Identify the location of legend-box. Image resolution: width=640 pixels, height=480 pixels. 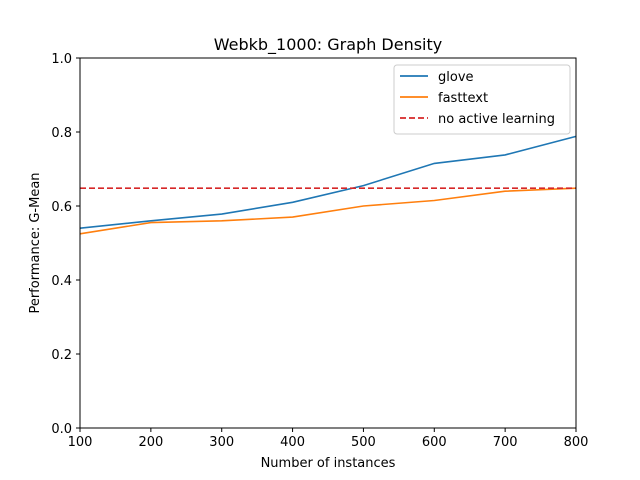
(482, 99).